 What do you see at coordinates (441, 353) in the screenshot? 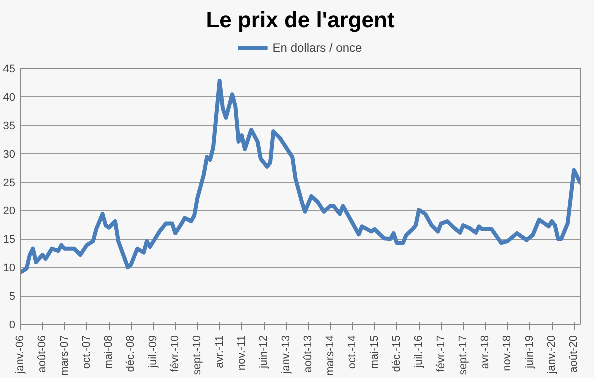
I see `x-tick-label: févr.-17` at bounding box center [441, 353].